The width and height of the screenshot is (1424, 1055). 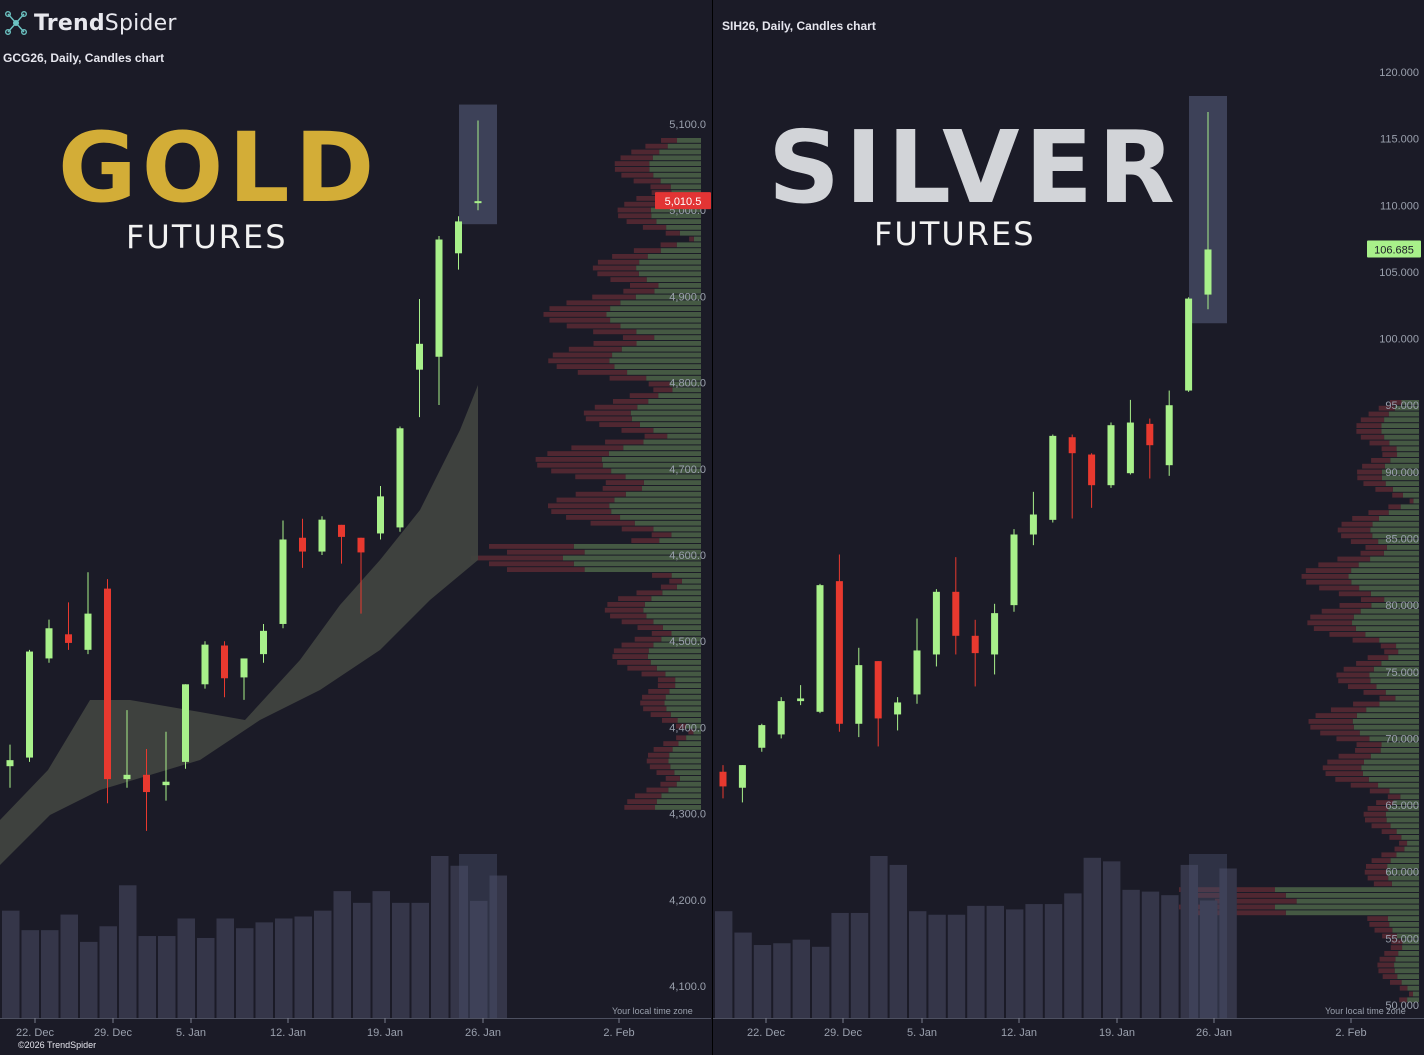 What do you see at coordinates (288, 1033) in the screenshot?
I see `left-x-tick-label: 12. Jan` at bounding box center [288, 1033].